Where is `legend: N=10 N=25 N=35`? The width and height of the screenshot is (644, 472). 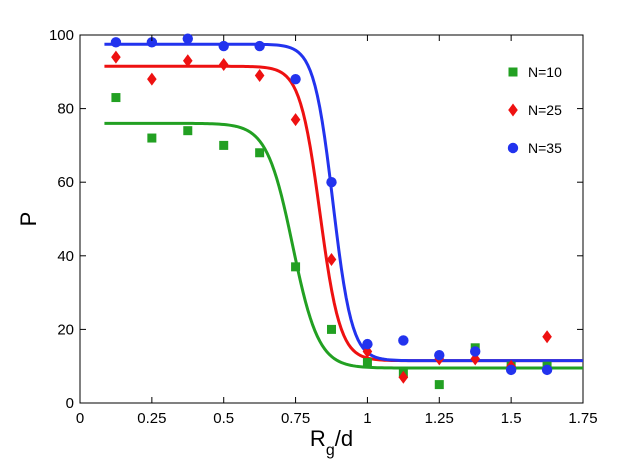
legend: N=10 N=25 N=35 is located at coordinates (534, 110).